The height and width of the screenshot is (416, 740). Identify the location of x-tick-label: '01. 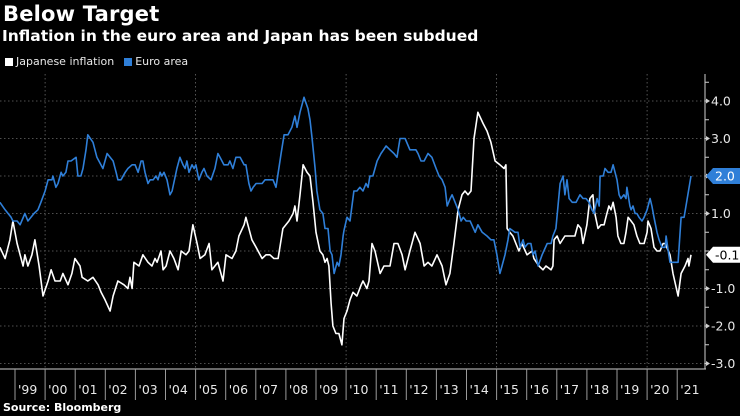
(87, 389).